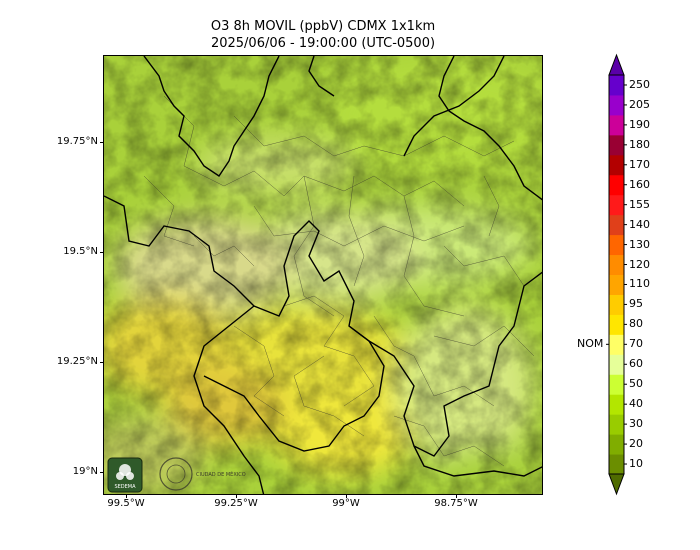 This screenshot has width=700, height=550. What do you see at coordinates (236, 503) in the screenshot?
I see `x-tick-label: 99.25°W` at bounding box center [236, 503].